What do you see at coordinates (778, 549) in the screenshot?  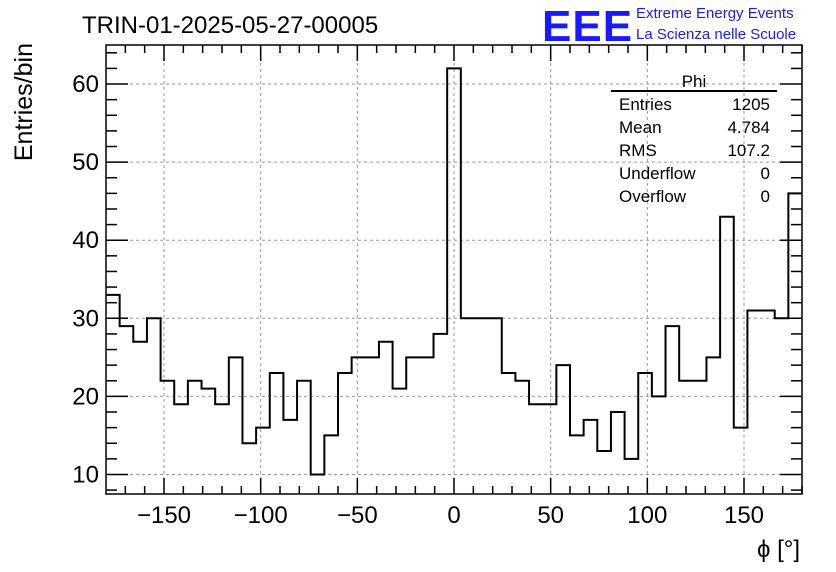 I see `x-axis-label: ϕ [°]` at bounding box center [778, 549].